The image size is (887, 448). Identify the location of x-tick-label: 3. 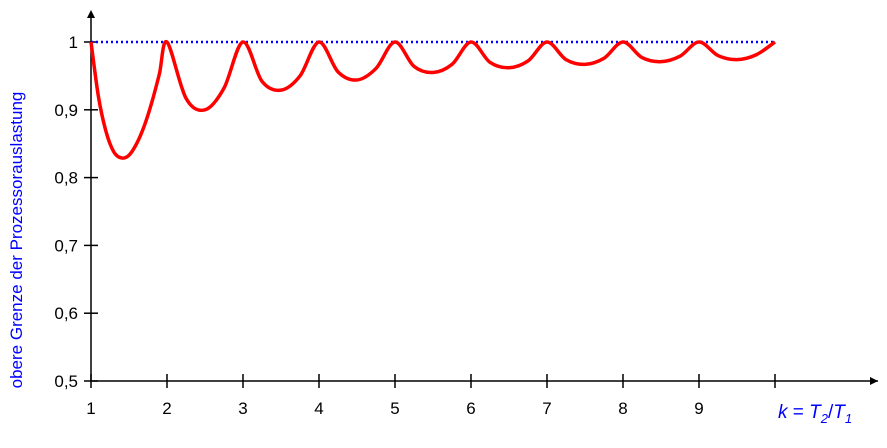
(242, 408).